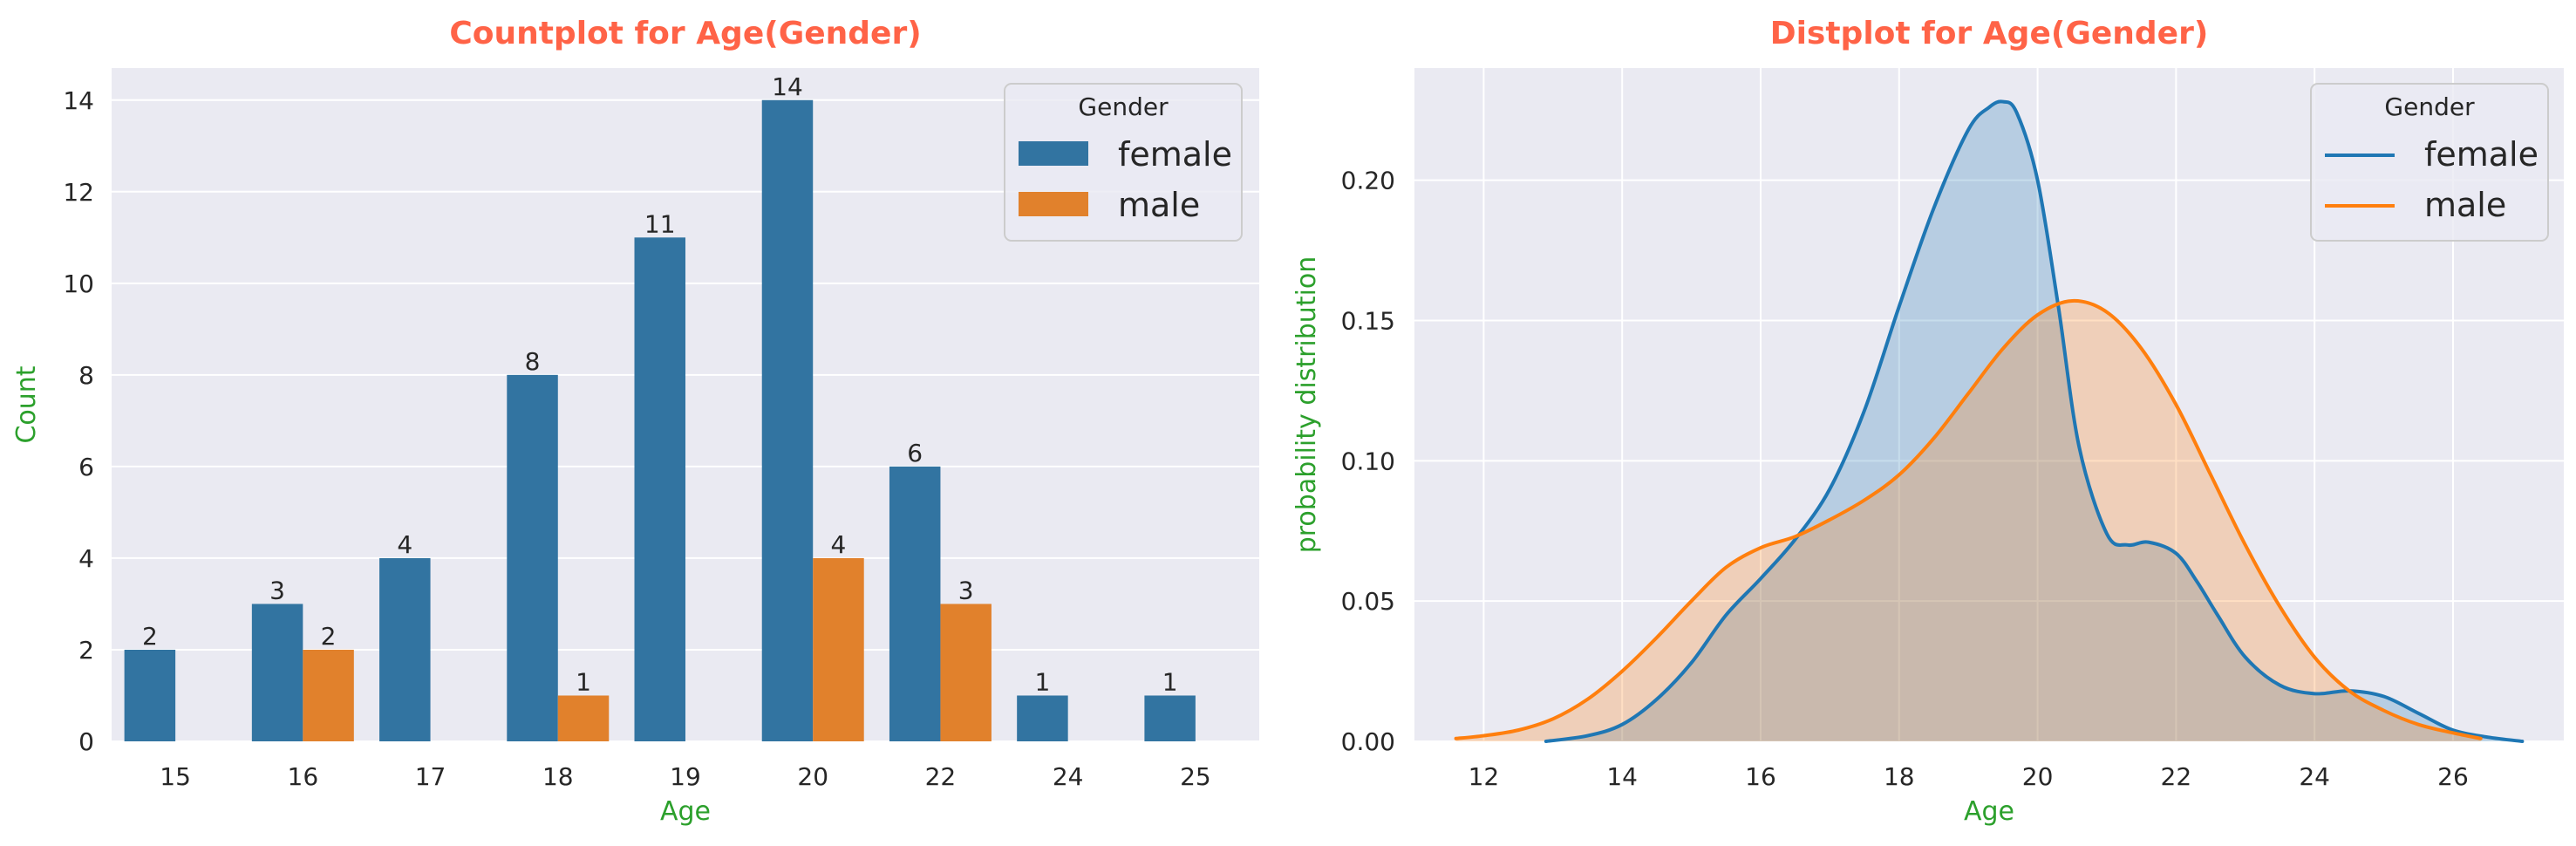 The height and width of the screenshot is (846, 2576). I want to click on distplot-x-axis-label: Age, so click(1989, 811).